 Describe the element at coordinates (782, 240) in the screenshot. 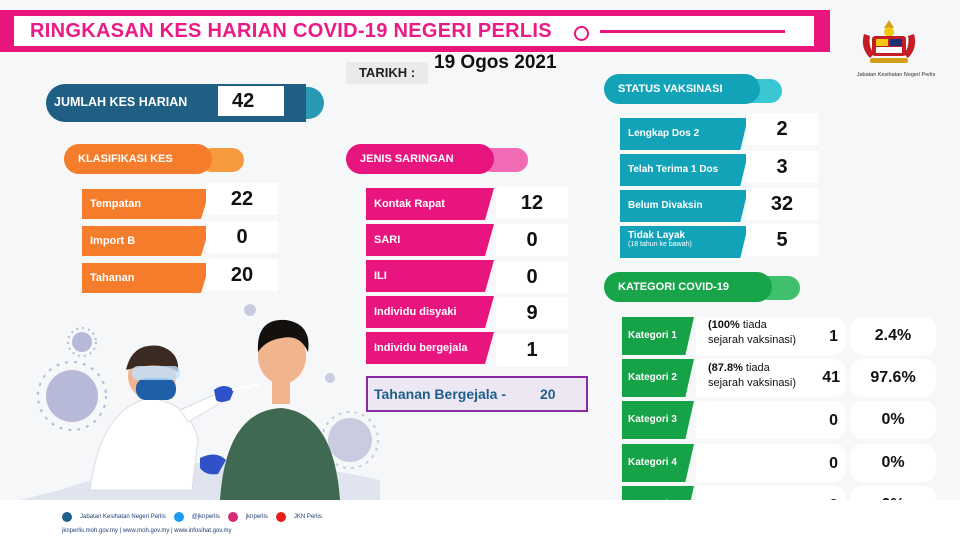

I see `vaksinasi-row-value: 5` at that location.